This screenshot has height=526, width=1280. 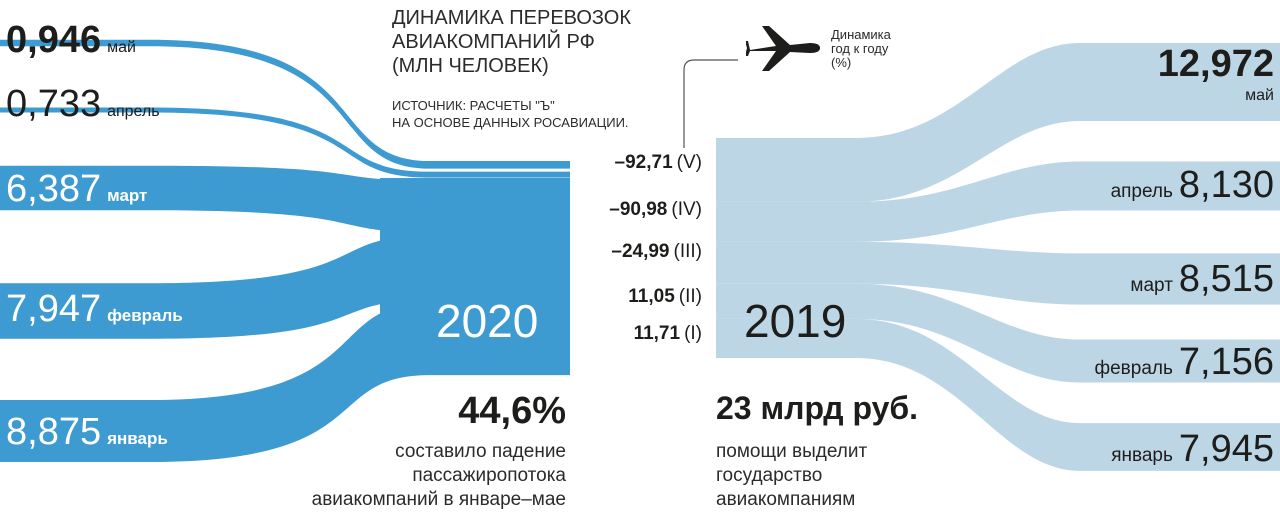 What do you see at coordinates (640, 251) in the screenshot?
I see `yoy-value: –24,99` at bounding box center [640, 251].